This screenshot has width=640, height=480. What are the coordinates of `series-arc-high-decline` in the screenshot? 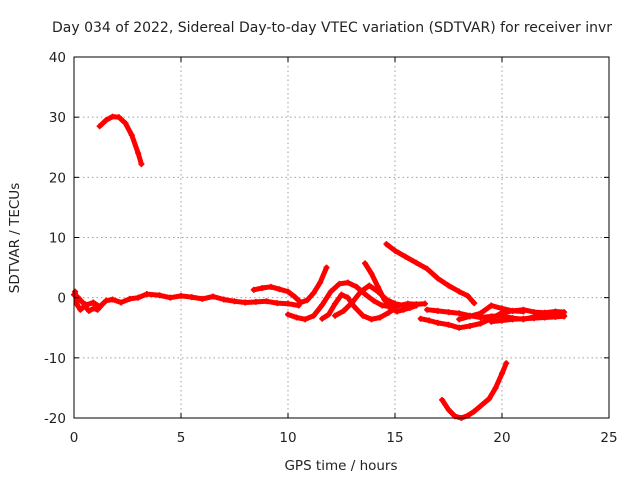 It's located at (430, 274).